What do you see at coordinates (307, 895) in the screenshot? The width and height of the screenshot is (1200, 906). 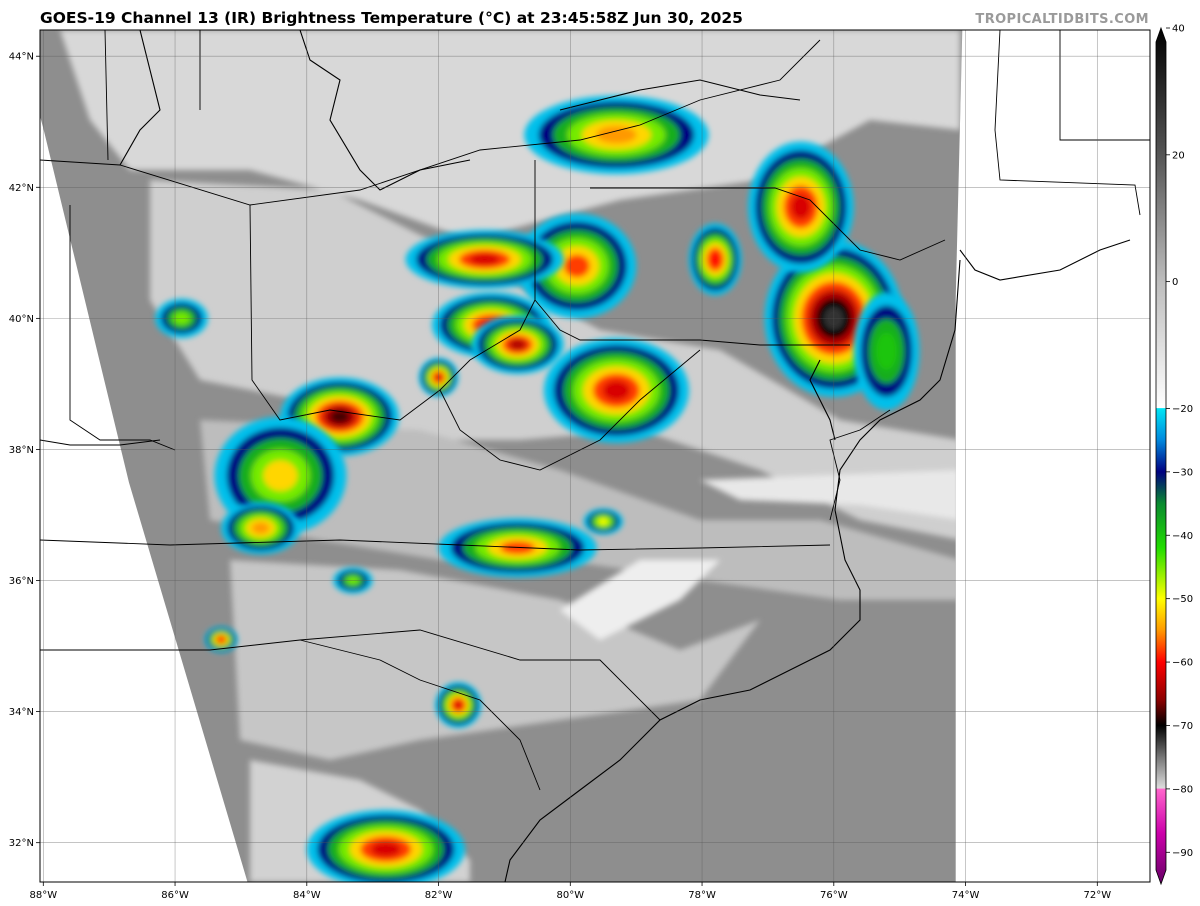 I see `lon-tick-label: 84°W` at bounding box center [307, 895].